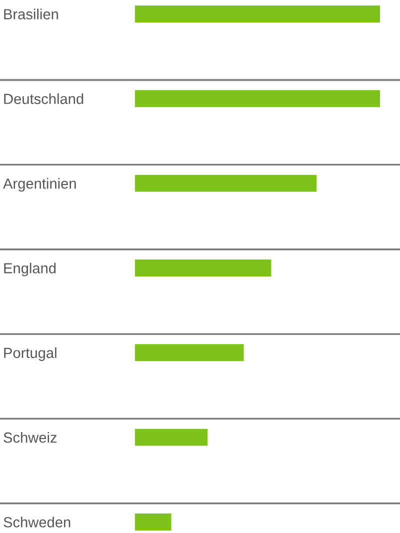 This screenshot has width=400, height=533. Describe the element at coordinates (39, 185) in the screenshot. I see `y-tick-label: Argentinien` at that location.